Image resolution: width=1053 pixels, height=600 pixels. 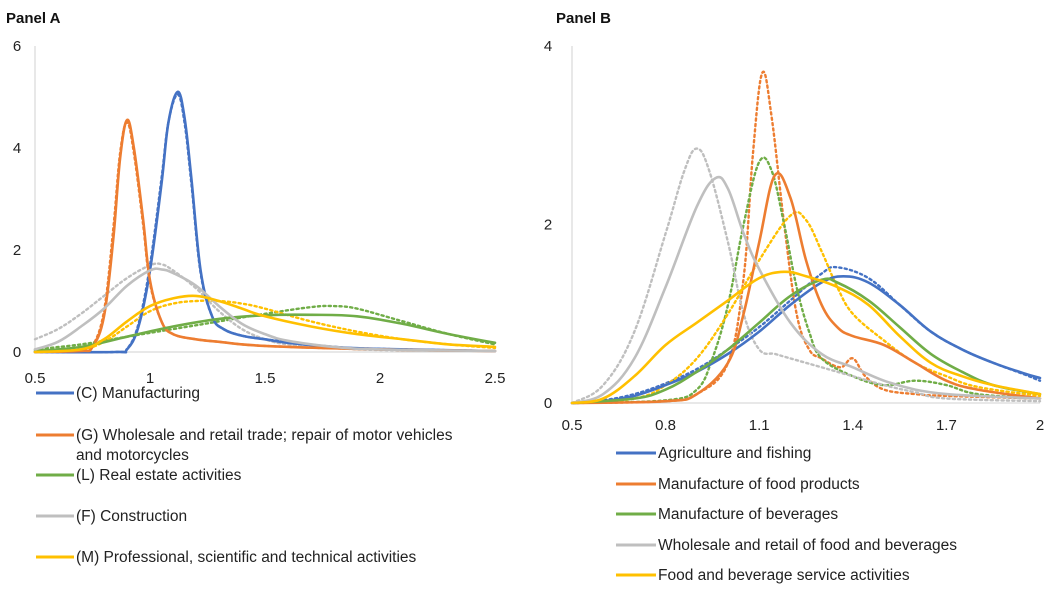 I want to click on panel-b-y-ticks: 0 2 4, so click(x=548, y=225).